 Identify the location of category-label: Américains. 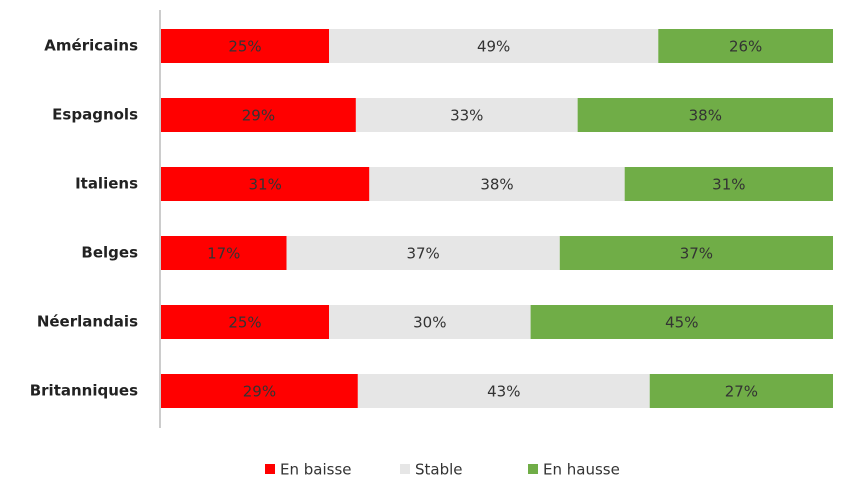
(91, 46).